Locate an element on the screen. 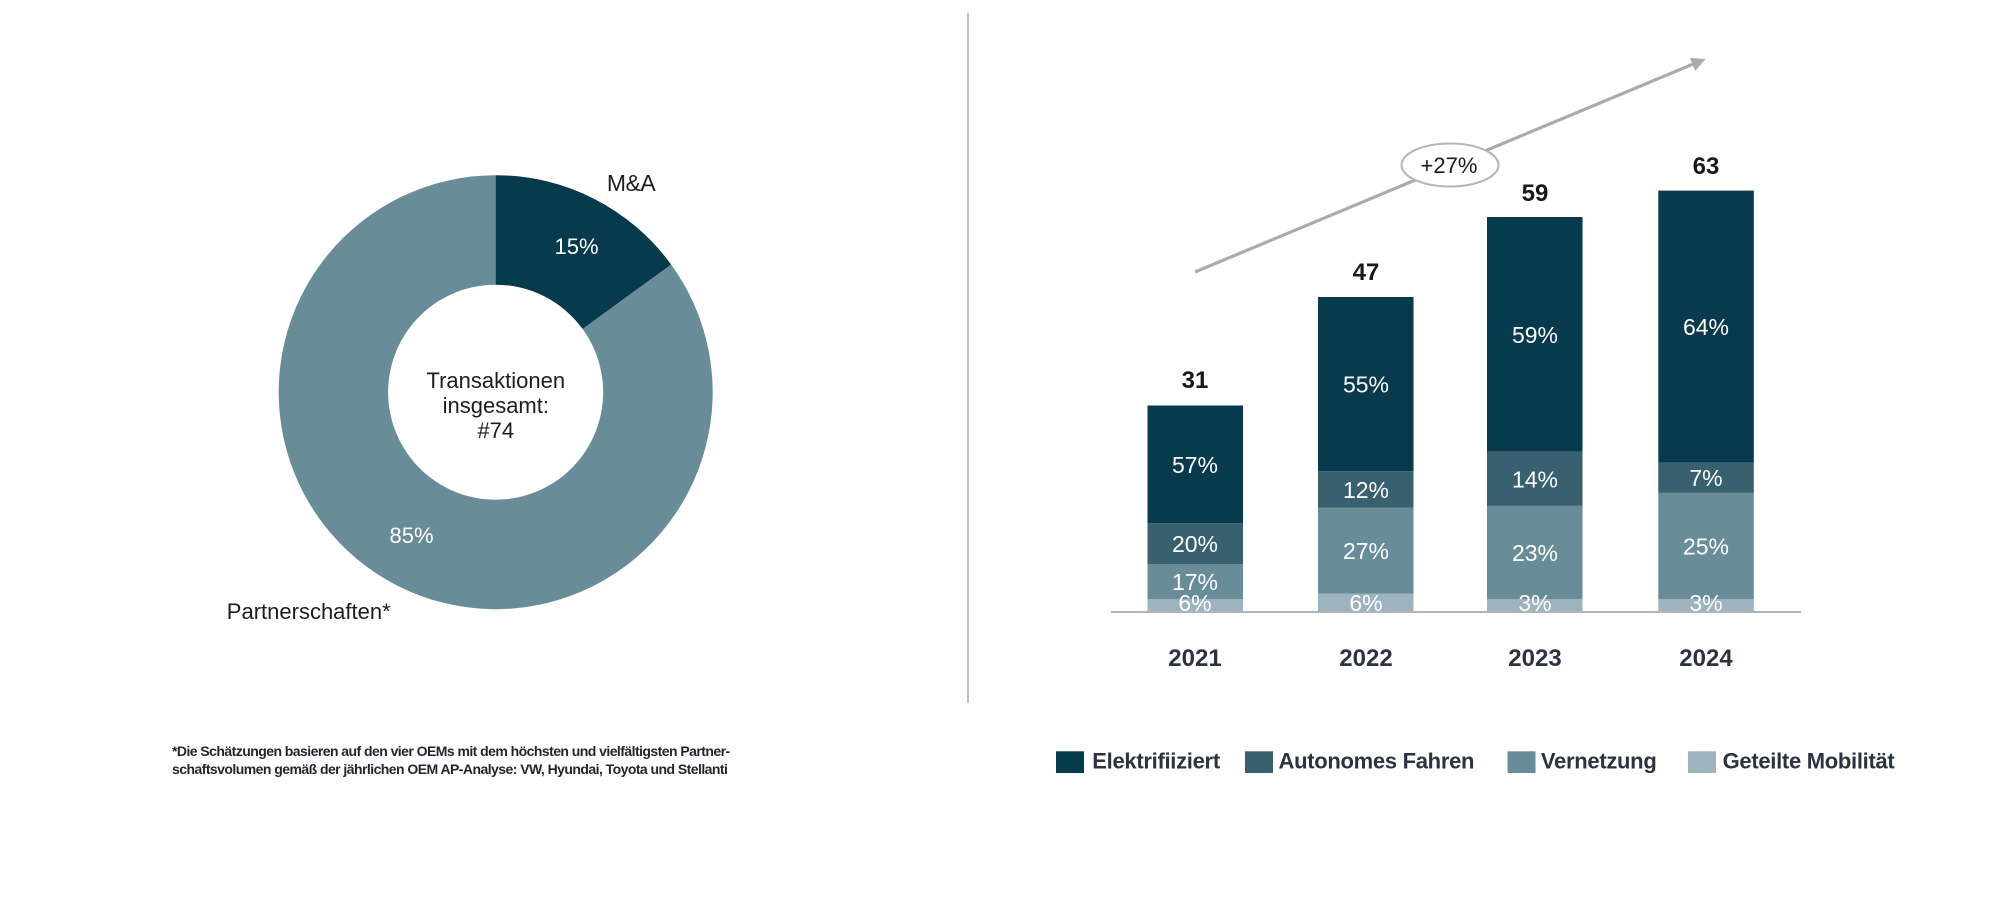 The height and width of the screenshot is (906, 2008). svg-text: Vernetzung is located at coordinates (1599, 761).